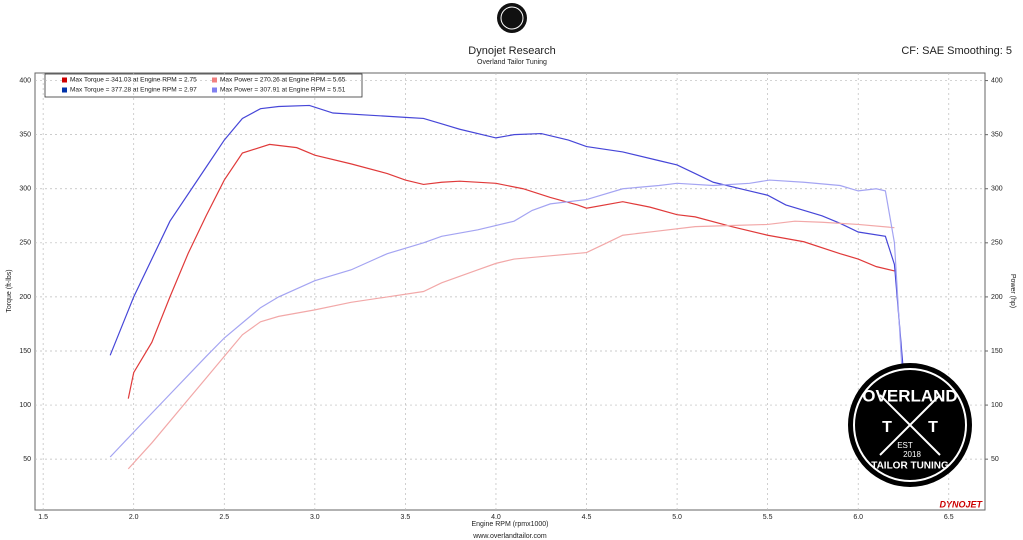  Describe the element at coordinates (25, 189) in the screenshot. I see `y-tick-label: 300` at that location.